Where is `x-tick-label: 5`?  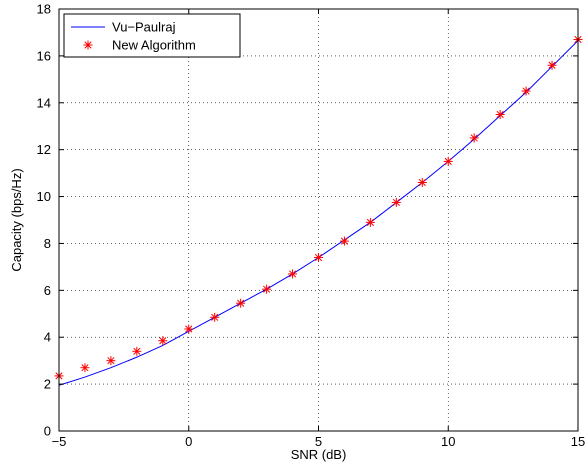 x-tick-label: 5 is located at coordinates (318, 441).